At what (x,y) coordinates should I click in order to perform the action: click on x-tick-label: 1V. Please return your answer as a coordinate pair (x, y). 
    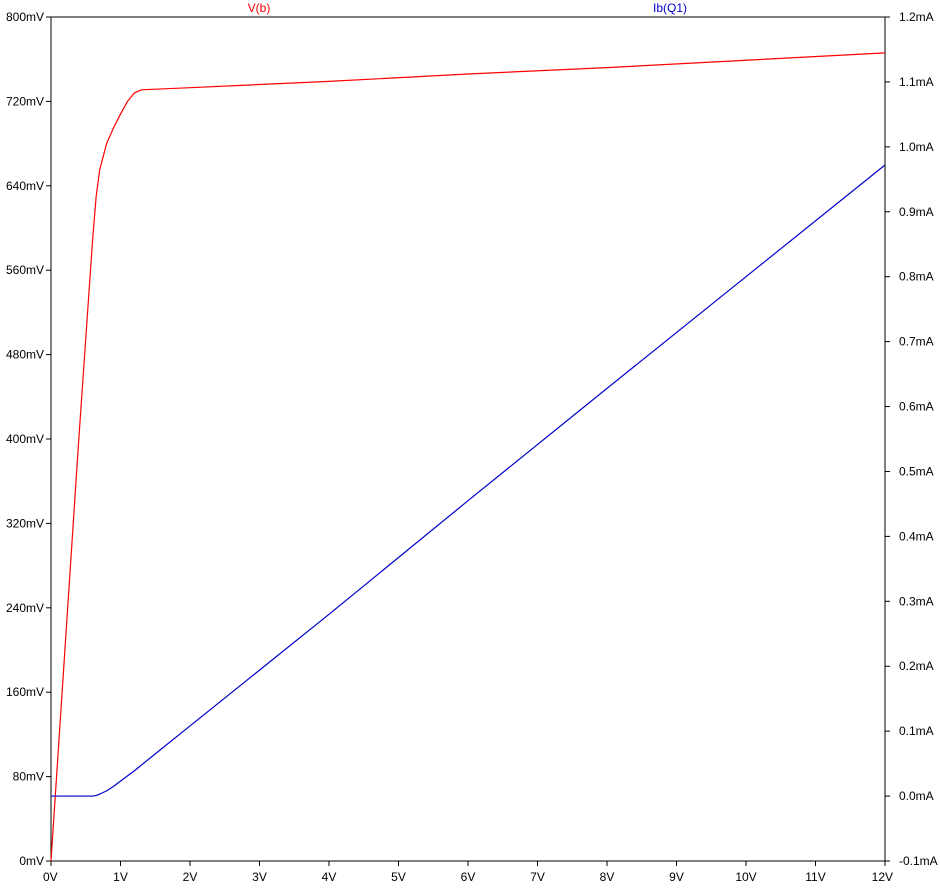
    Looking at the image, I should click on (120, 877).